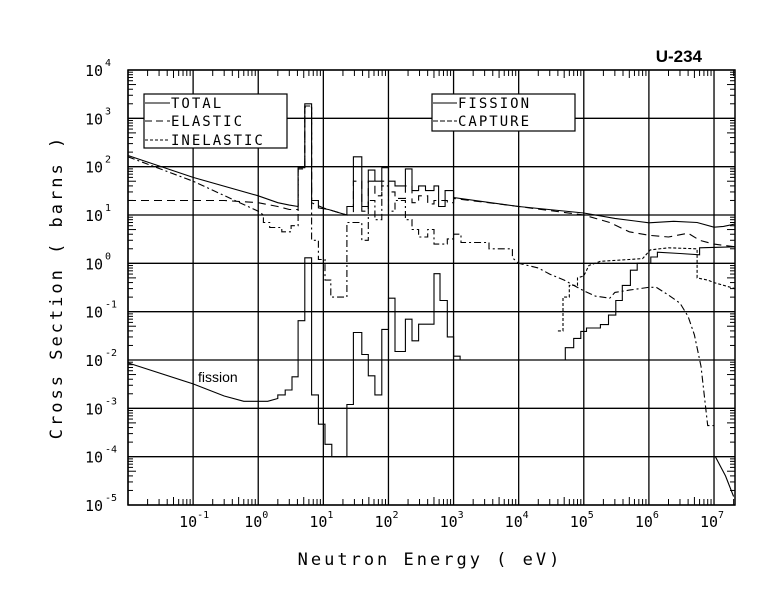  I want to click on x-tick-exponent: 6, so click(656, 515).